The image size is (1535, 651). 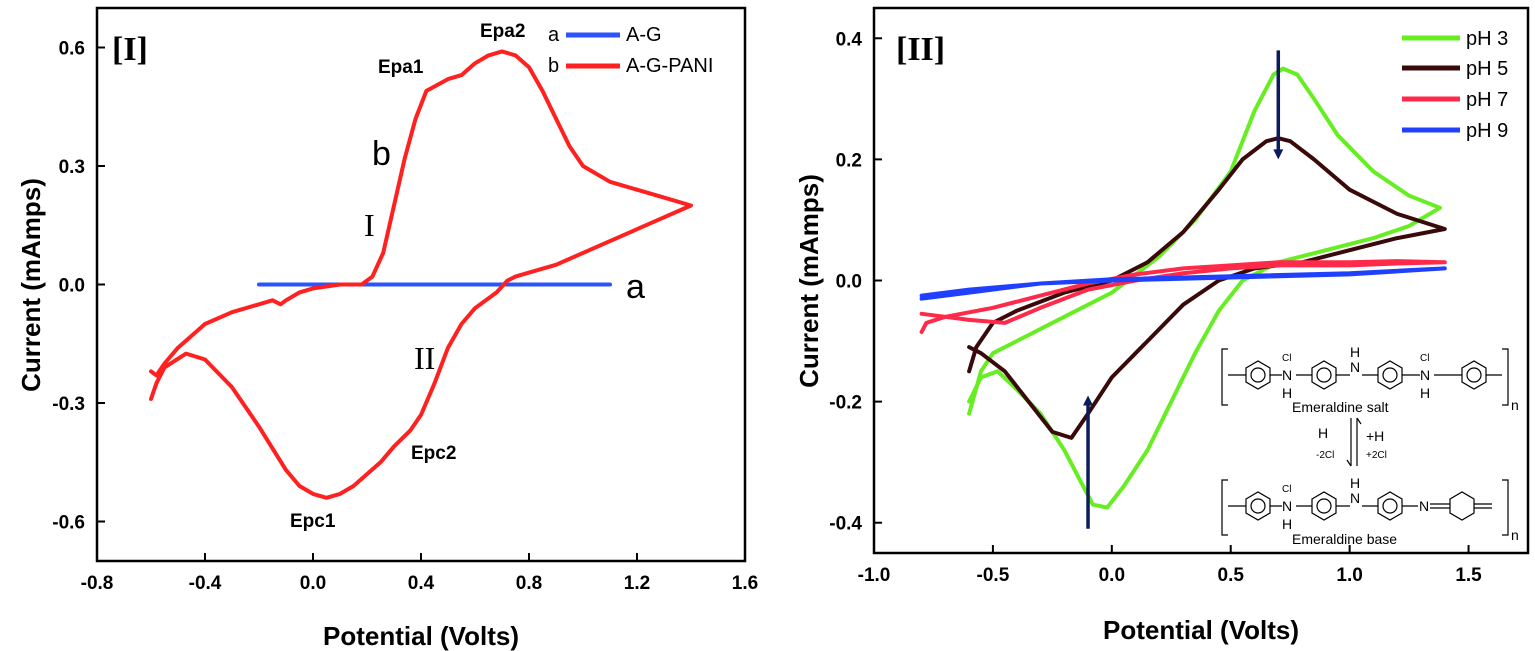 I want to click on panel-ii-x-axis-label: Potential (Volts), so click(x=1201, y=630).